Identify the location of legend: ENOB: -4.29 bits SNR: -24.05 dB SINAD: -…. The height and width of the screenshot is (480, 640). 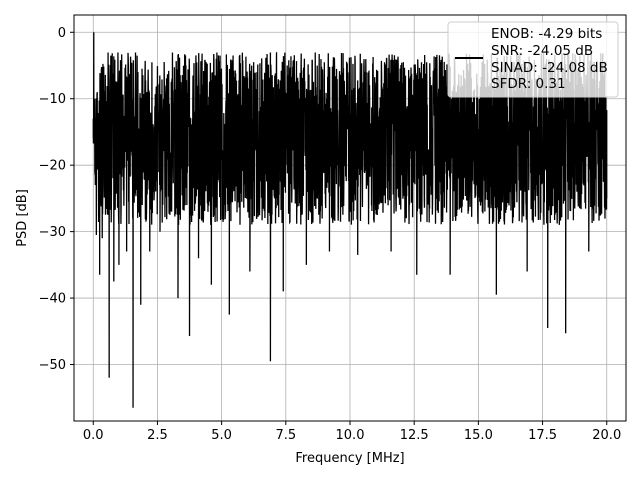
(533, 59).